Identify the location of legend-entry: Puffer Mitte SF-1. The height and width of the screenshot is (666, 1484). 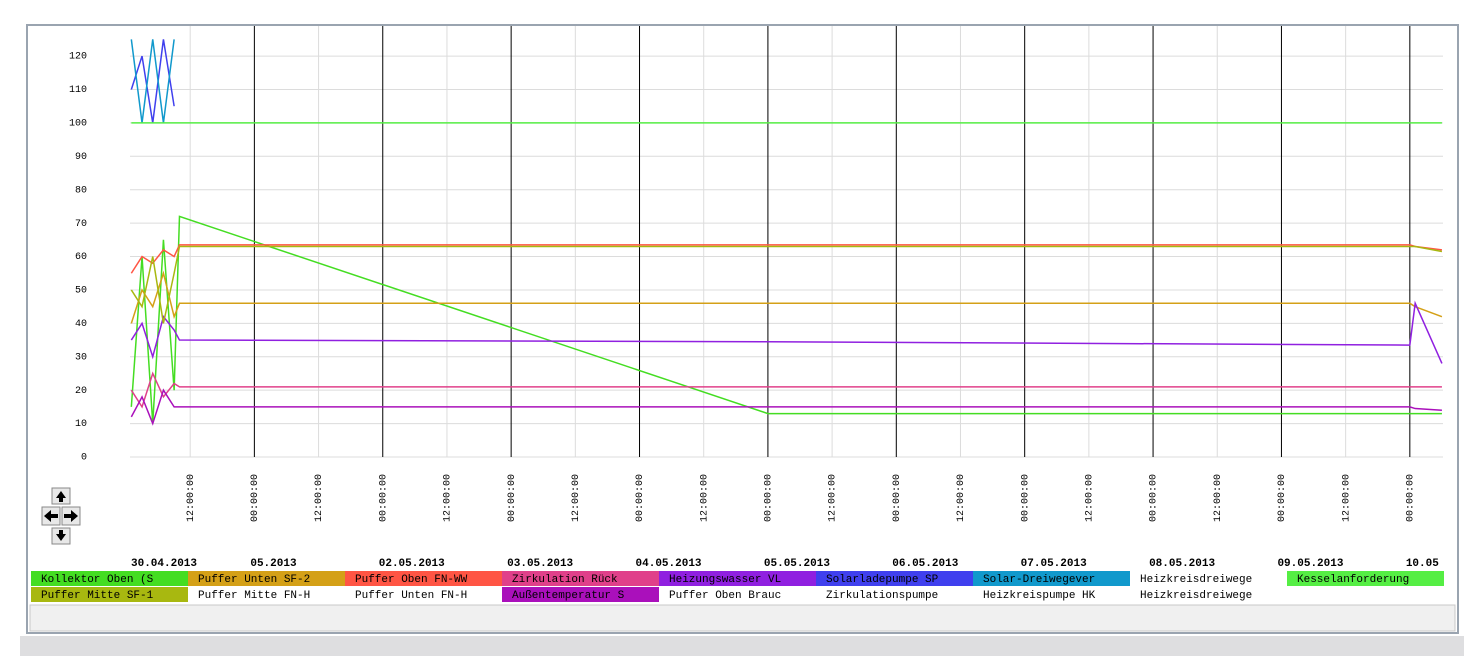
(109, 594).